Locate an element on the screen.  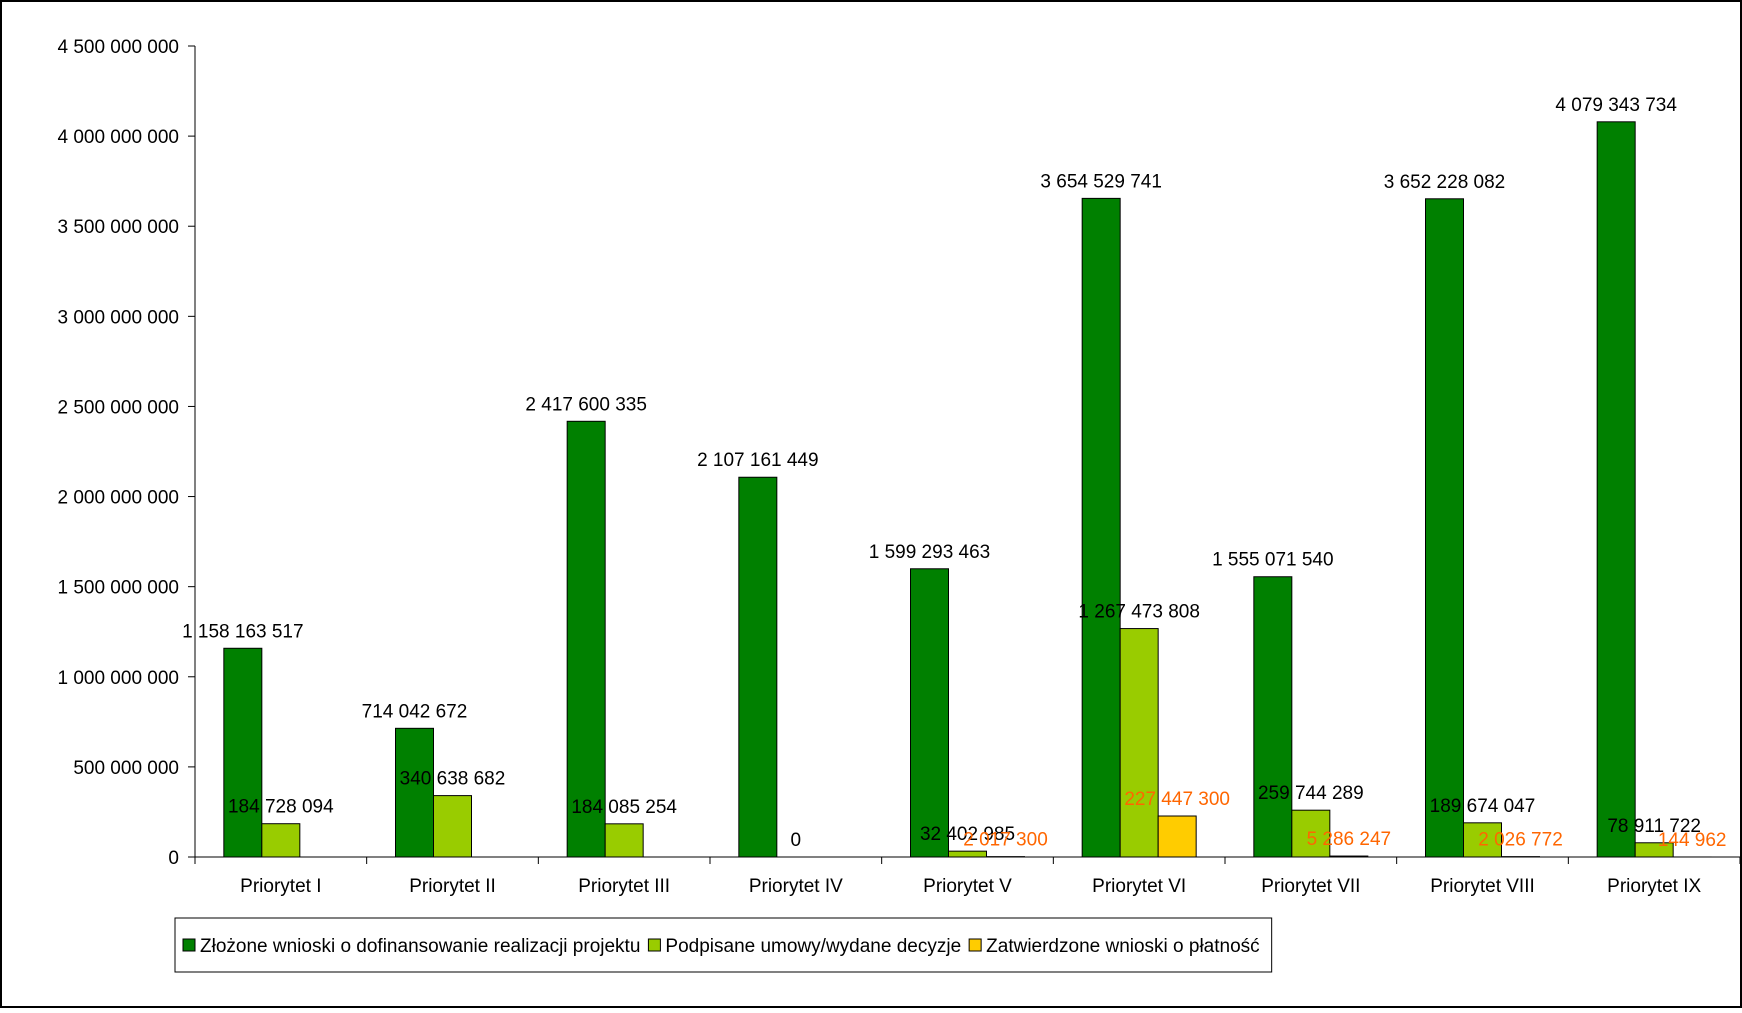
x-category-label: Priorytet VII is located at coordinates (1310, 886).